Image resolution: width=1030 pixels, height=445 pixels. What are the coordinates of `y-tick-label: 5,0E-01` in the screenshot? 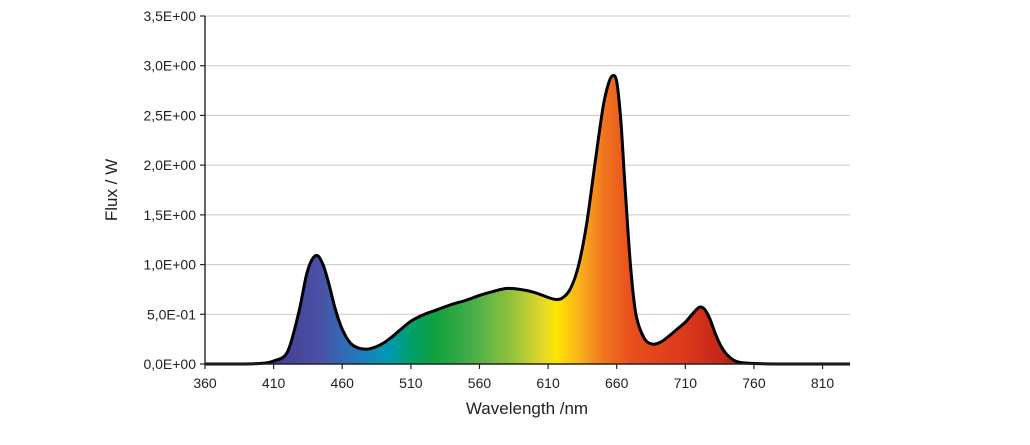 It's located at (171, 314).